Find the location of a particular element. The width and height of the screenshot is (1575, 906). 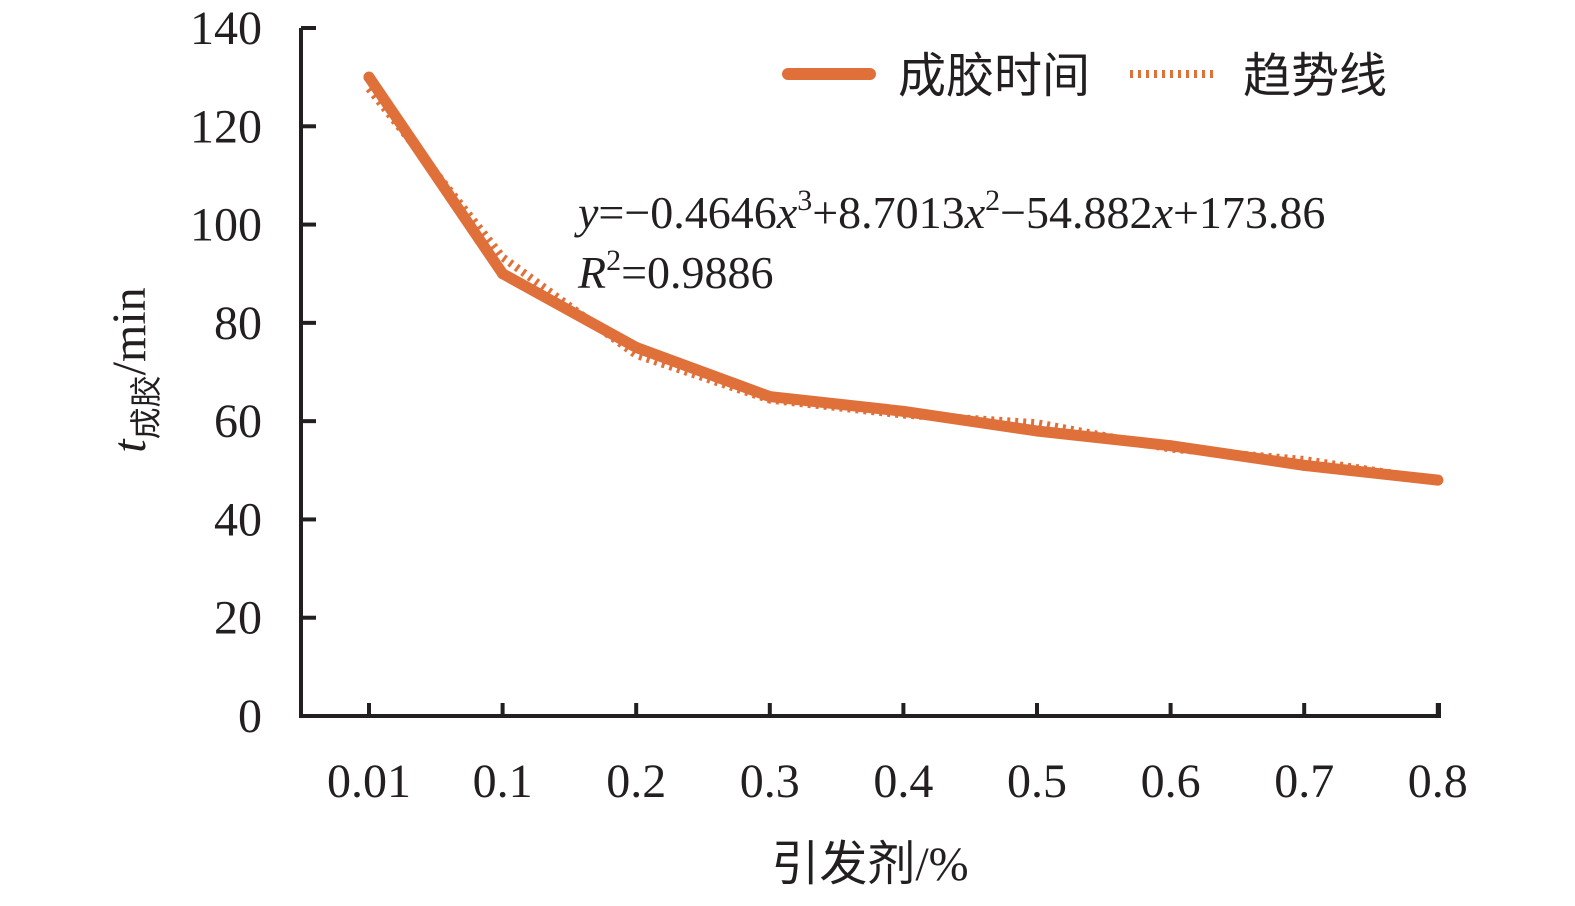

y-tick-label: 100 is located at coordinates (226, 225).